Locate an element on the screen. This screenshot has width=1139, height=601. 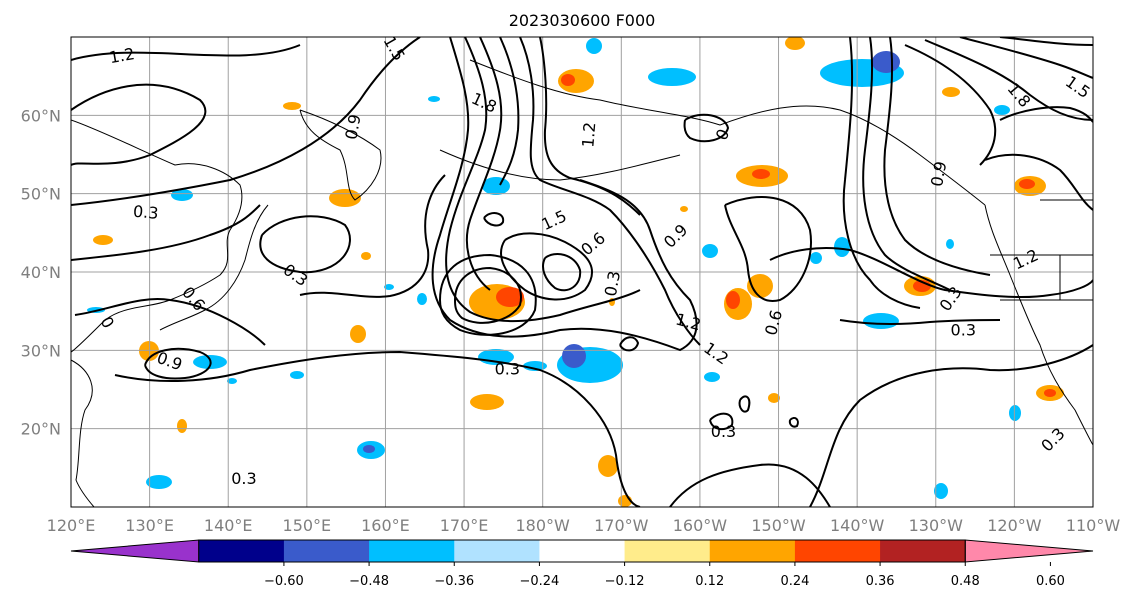
colorbar-extend-high is located at coordinates (1029, 551).